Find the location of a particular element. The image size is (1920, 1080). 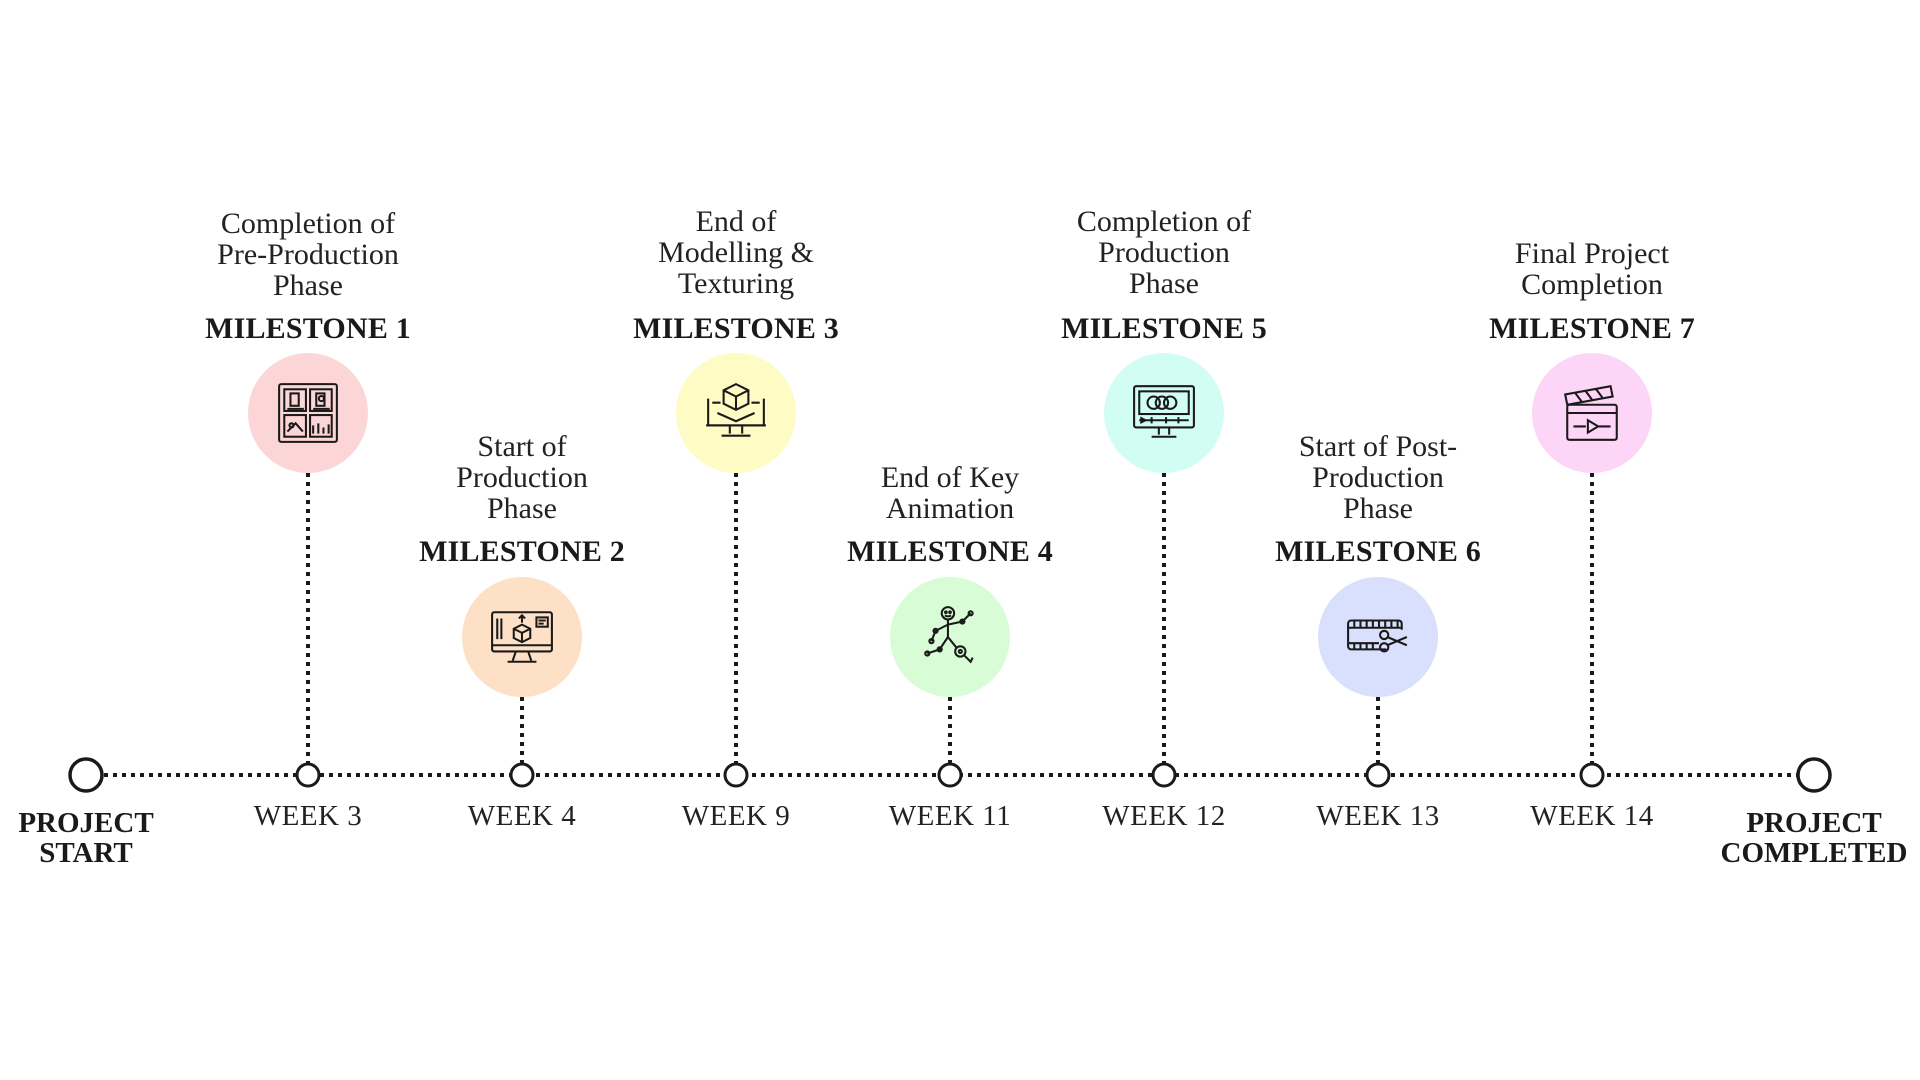

video-editor-monitor-icon is located at coordinates (1164, 411).